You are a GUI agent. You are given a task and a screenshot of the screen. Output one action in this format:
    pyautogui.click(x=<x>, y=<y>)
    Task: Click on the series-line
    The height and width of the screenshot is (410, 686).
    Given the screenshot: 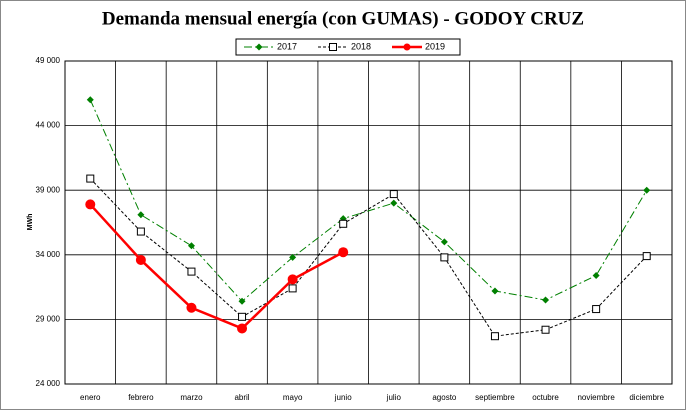 What is the action you would take?
    pyautogui.click(x=216, y=266)
    